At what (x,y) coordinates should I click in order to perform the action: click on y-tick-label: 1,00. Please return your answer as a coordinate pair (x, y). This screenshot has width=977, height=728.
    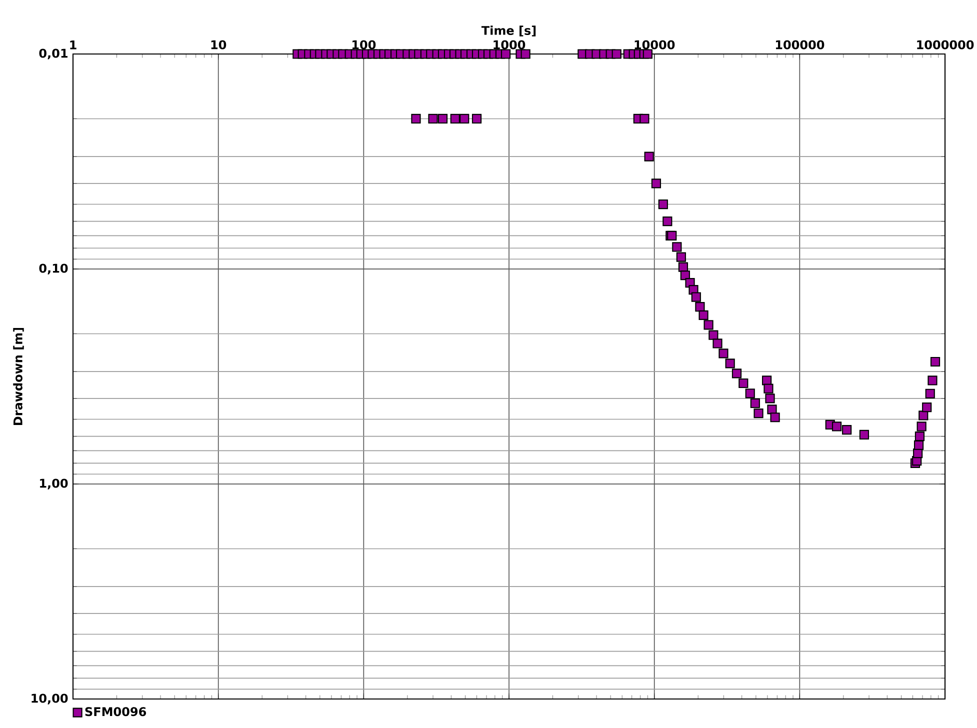
    Looking at the image, I should click on (54, 484).